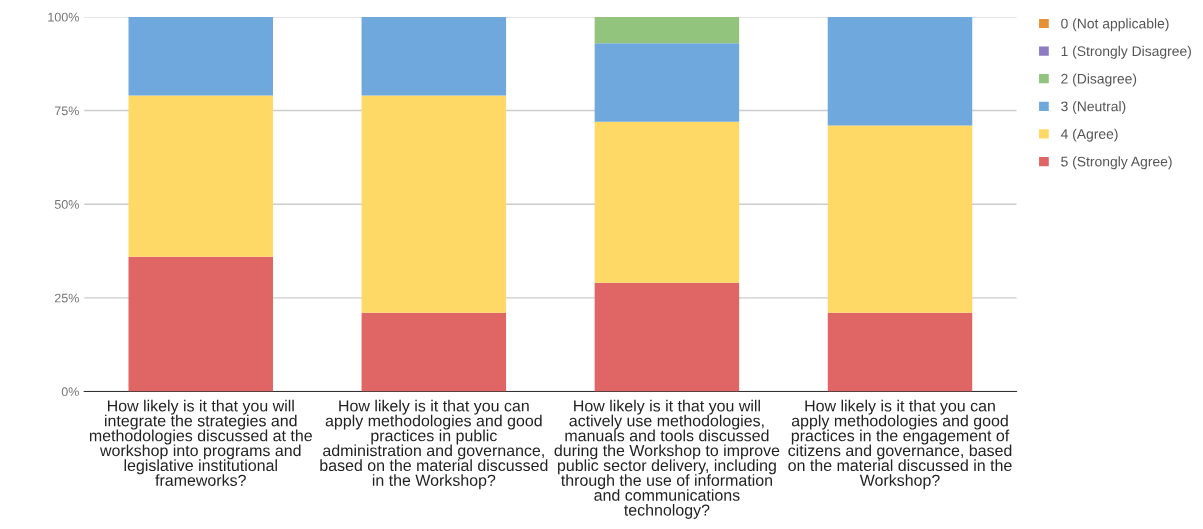 Image resolution: width=1203 pixels, height=529 pixels. What do you see at coordinates (1126, 52) in the screenshot?
I see `legend-label: 1 (Strongly Disagree)` at bounding box center [1126, 52].